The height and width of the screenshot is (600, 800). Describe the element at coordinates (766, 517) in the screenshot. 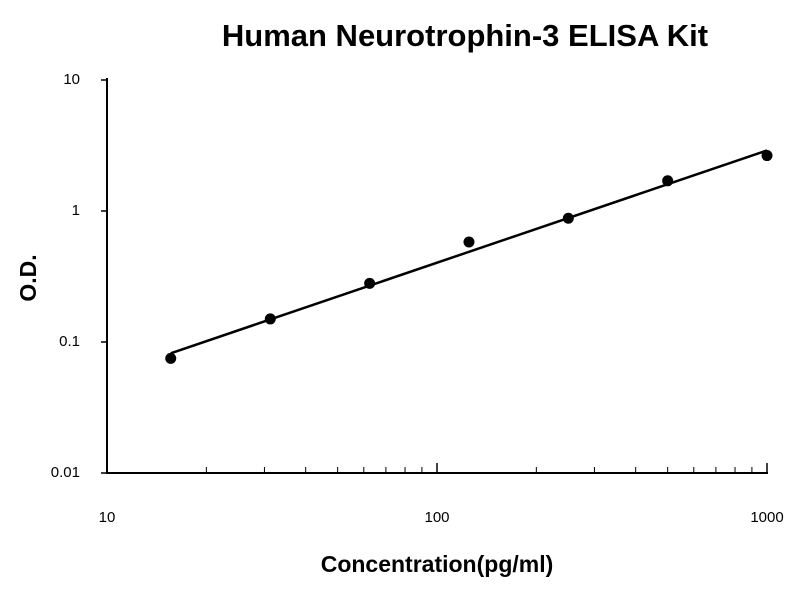

I see `x-tick-label: 1000` at that location.